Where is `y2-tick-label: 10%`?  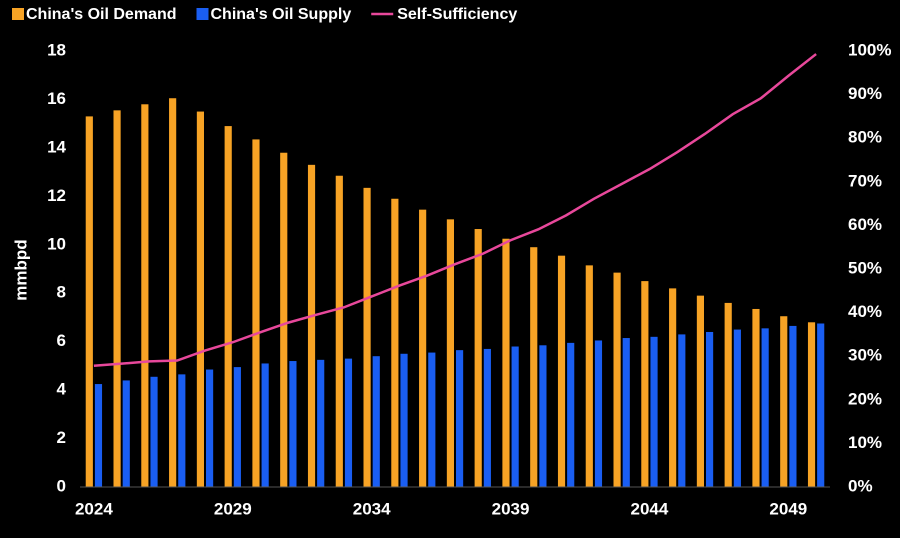 y2-tick-label: 10% is located at coordinates (865, 442).